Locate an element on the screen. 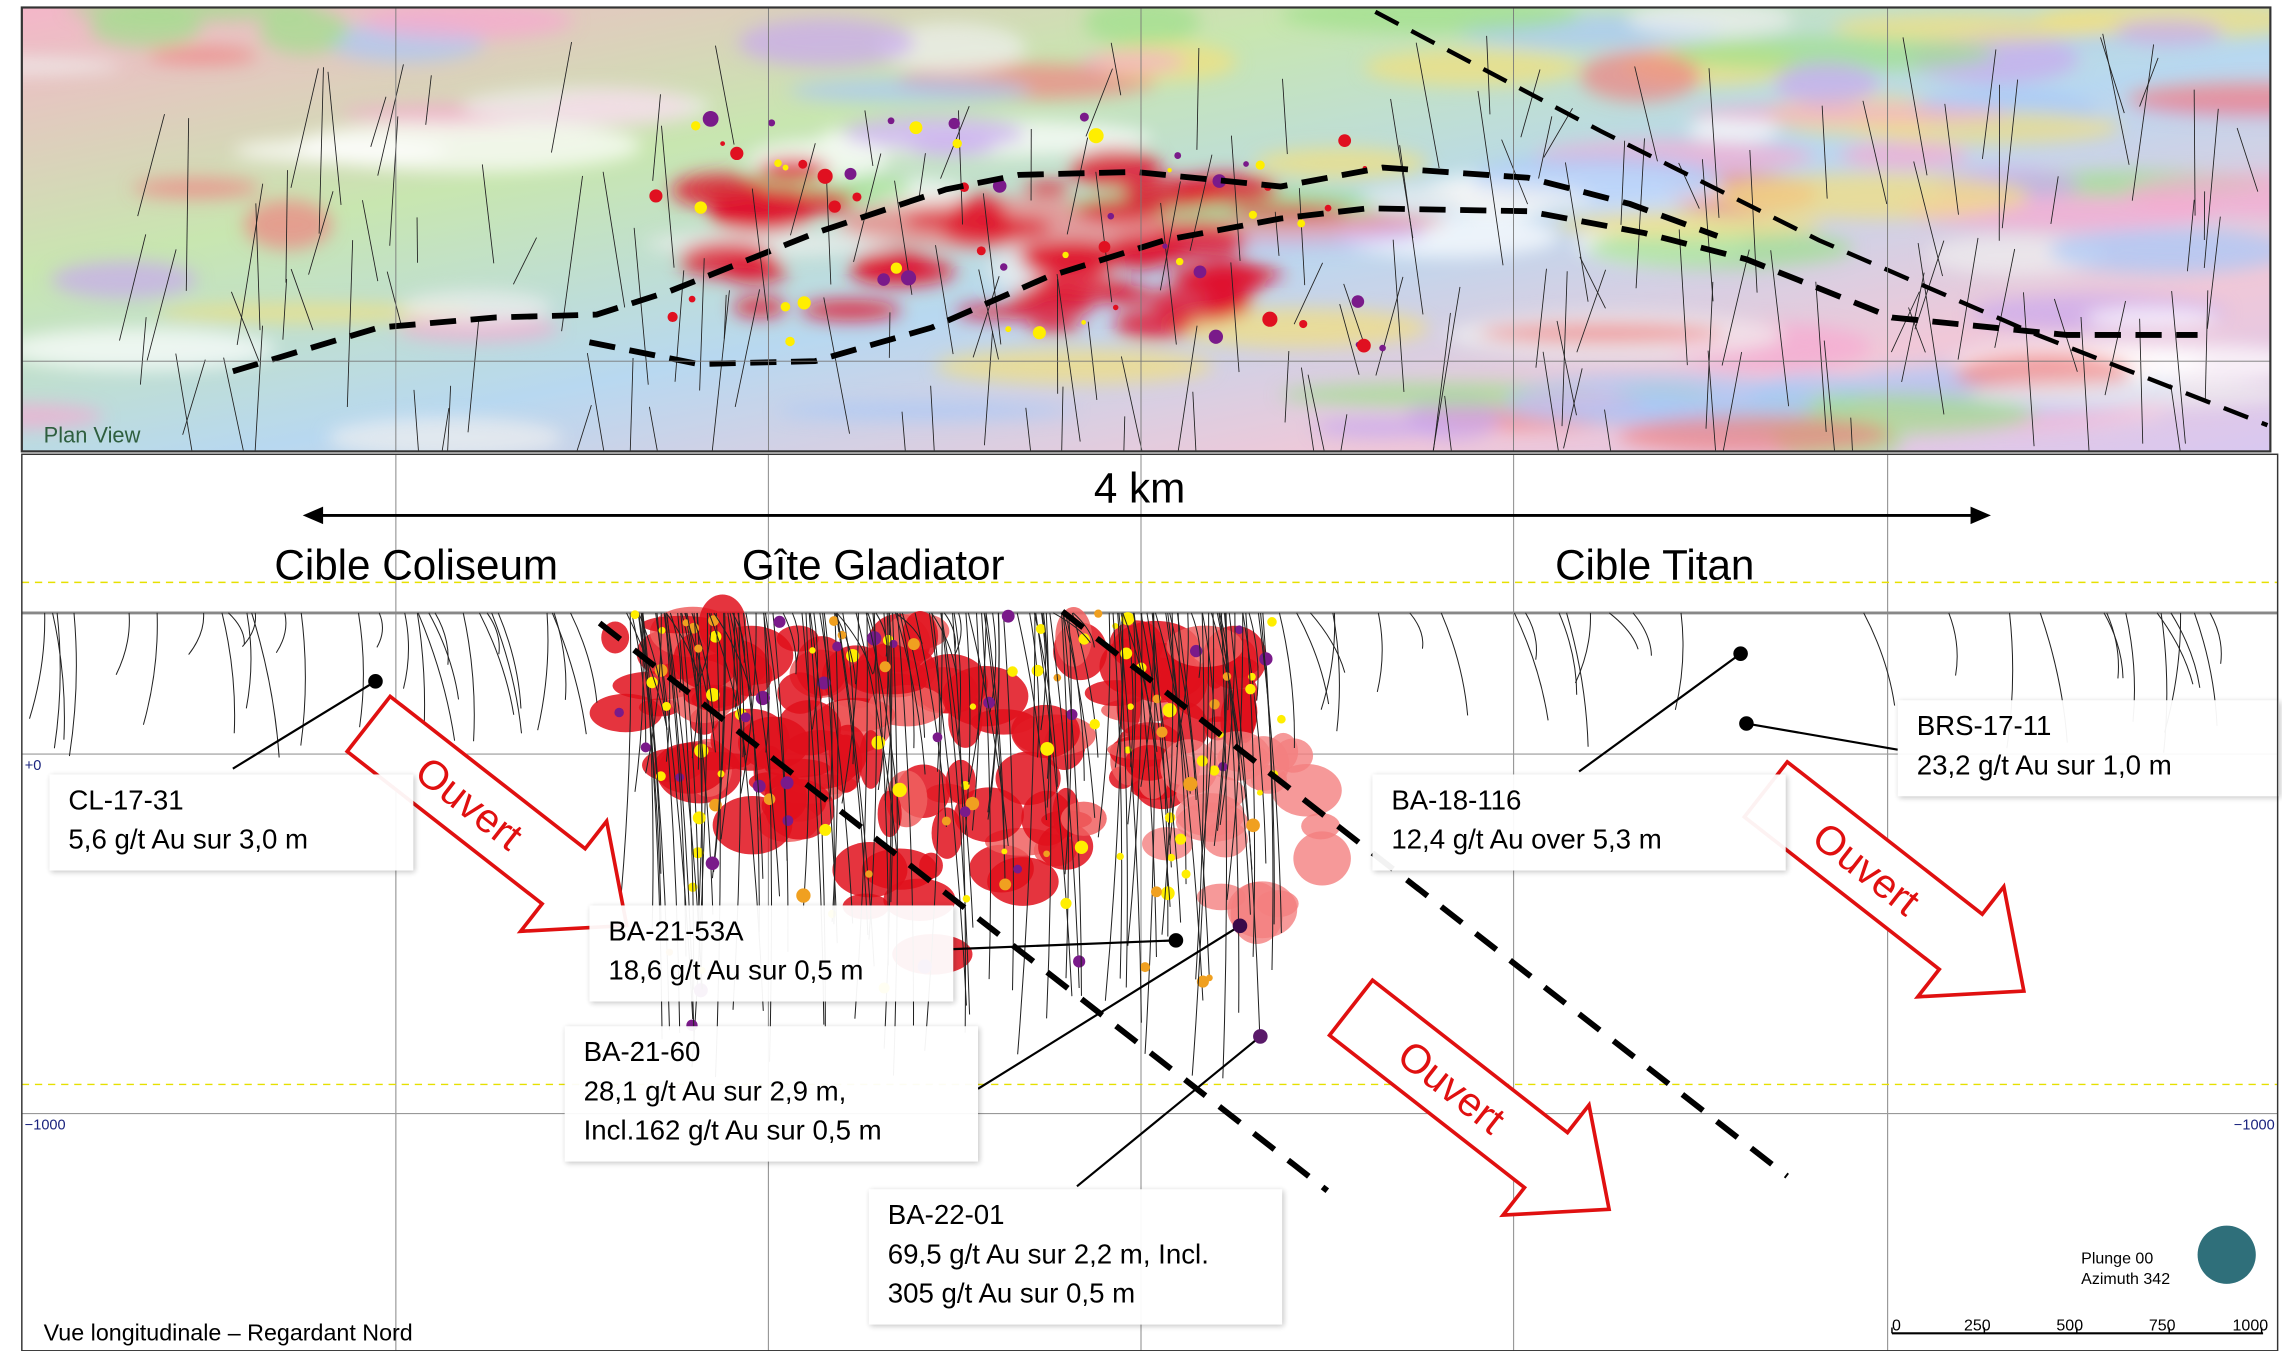 This screenshot has height=1351, width=2282. assay-text: 23,2 g/t Au sur 1,0 m is located at coordinates (2044, 764).